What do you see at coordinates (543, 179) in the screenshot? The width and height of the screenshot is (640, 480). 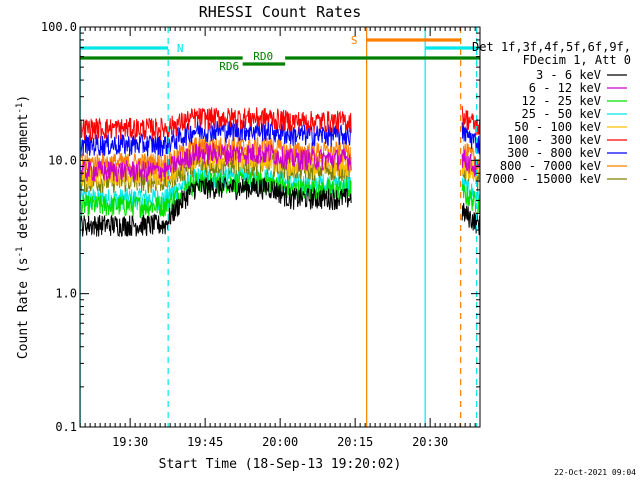 I see `legend-entry-label: 7000 - 15000 keV` at bounding box center [543, 179].